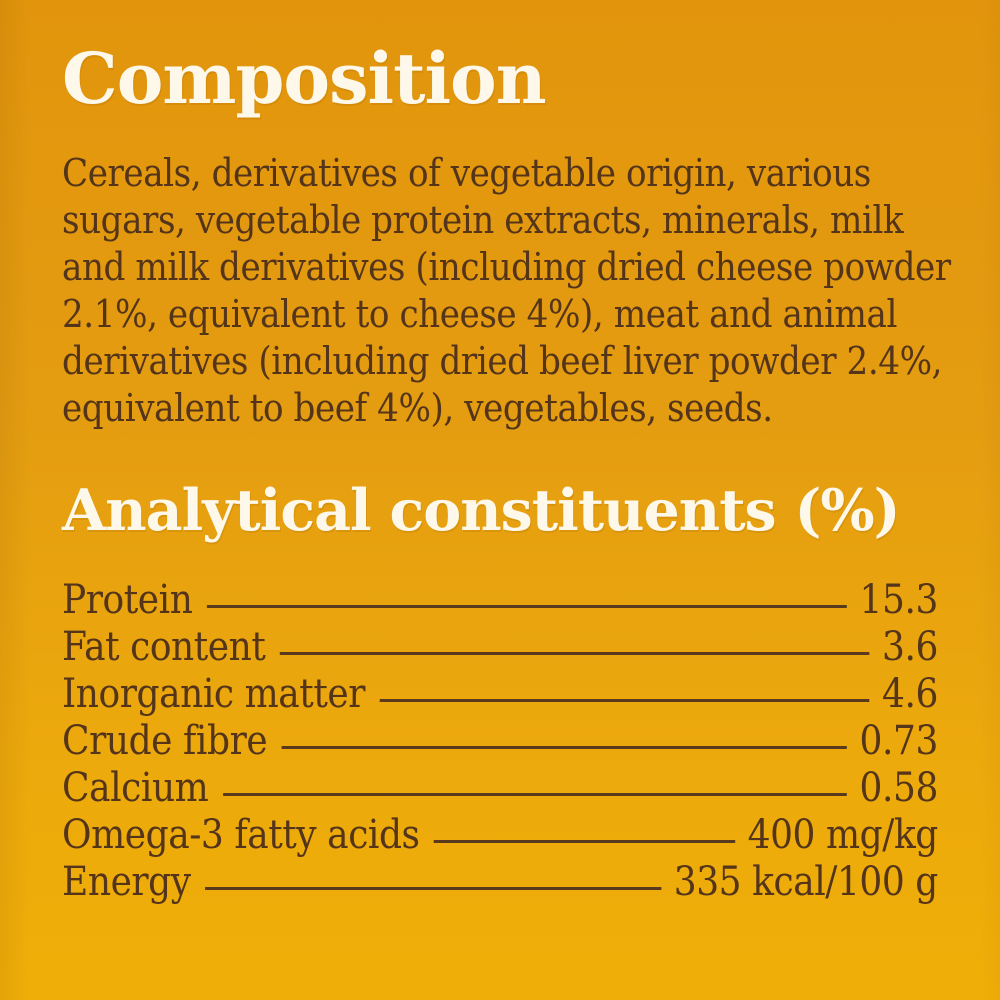  Describe the element at coordinates (500, 835) in the screenshot. I see `analytical-row-omega-3-fatty-acids: Omega-3 fatty acids 400 mg/kg` at that location.